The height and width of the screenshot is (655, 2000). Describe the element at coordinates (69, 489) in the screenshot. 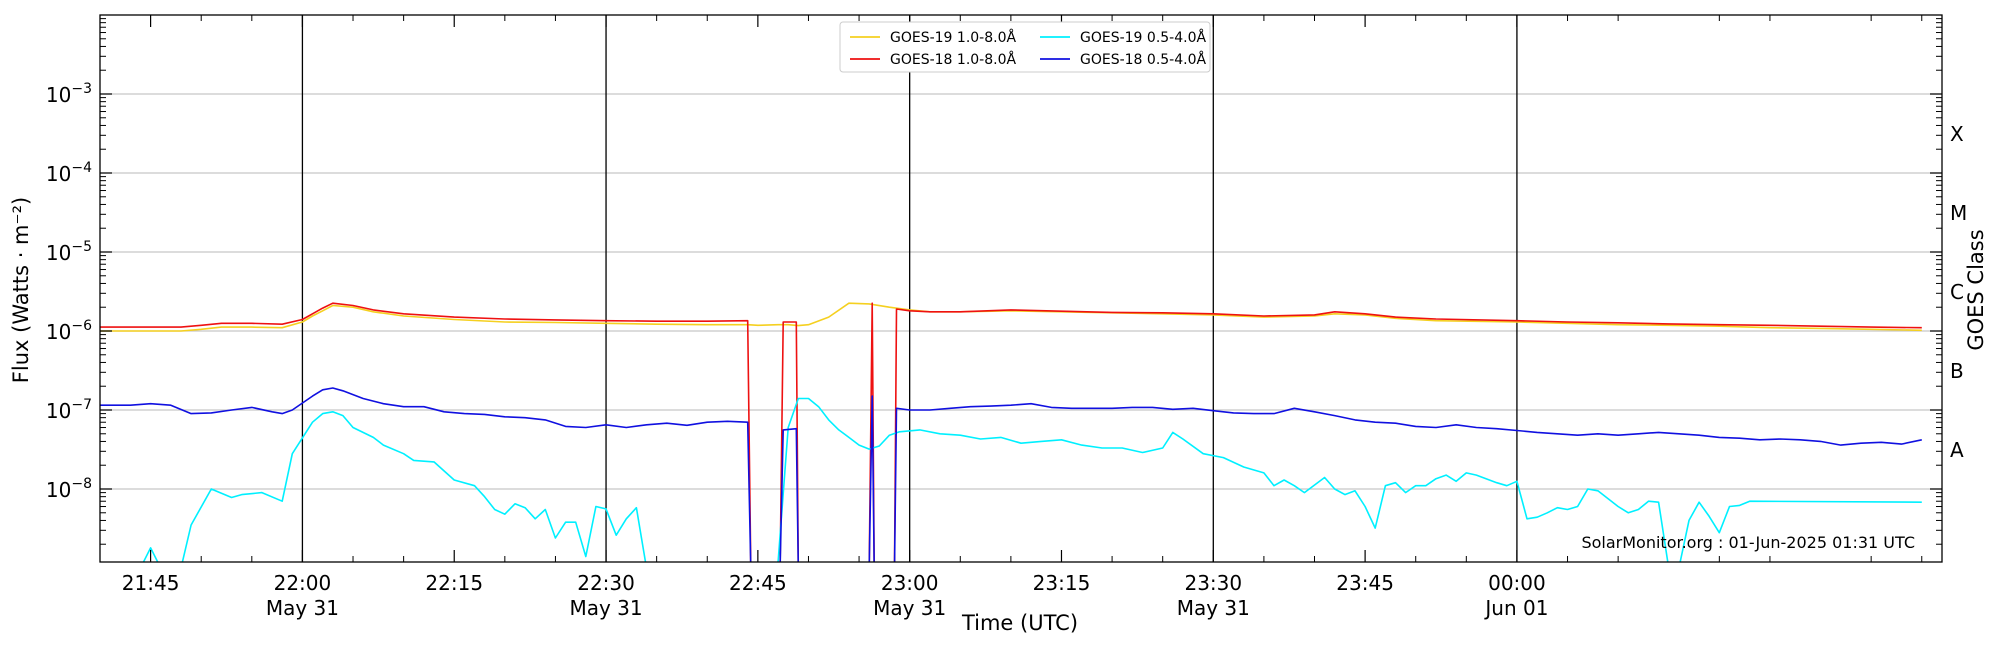

I see `y-tick-label: 10⁻⁸` at that location.